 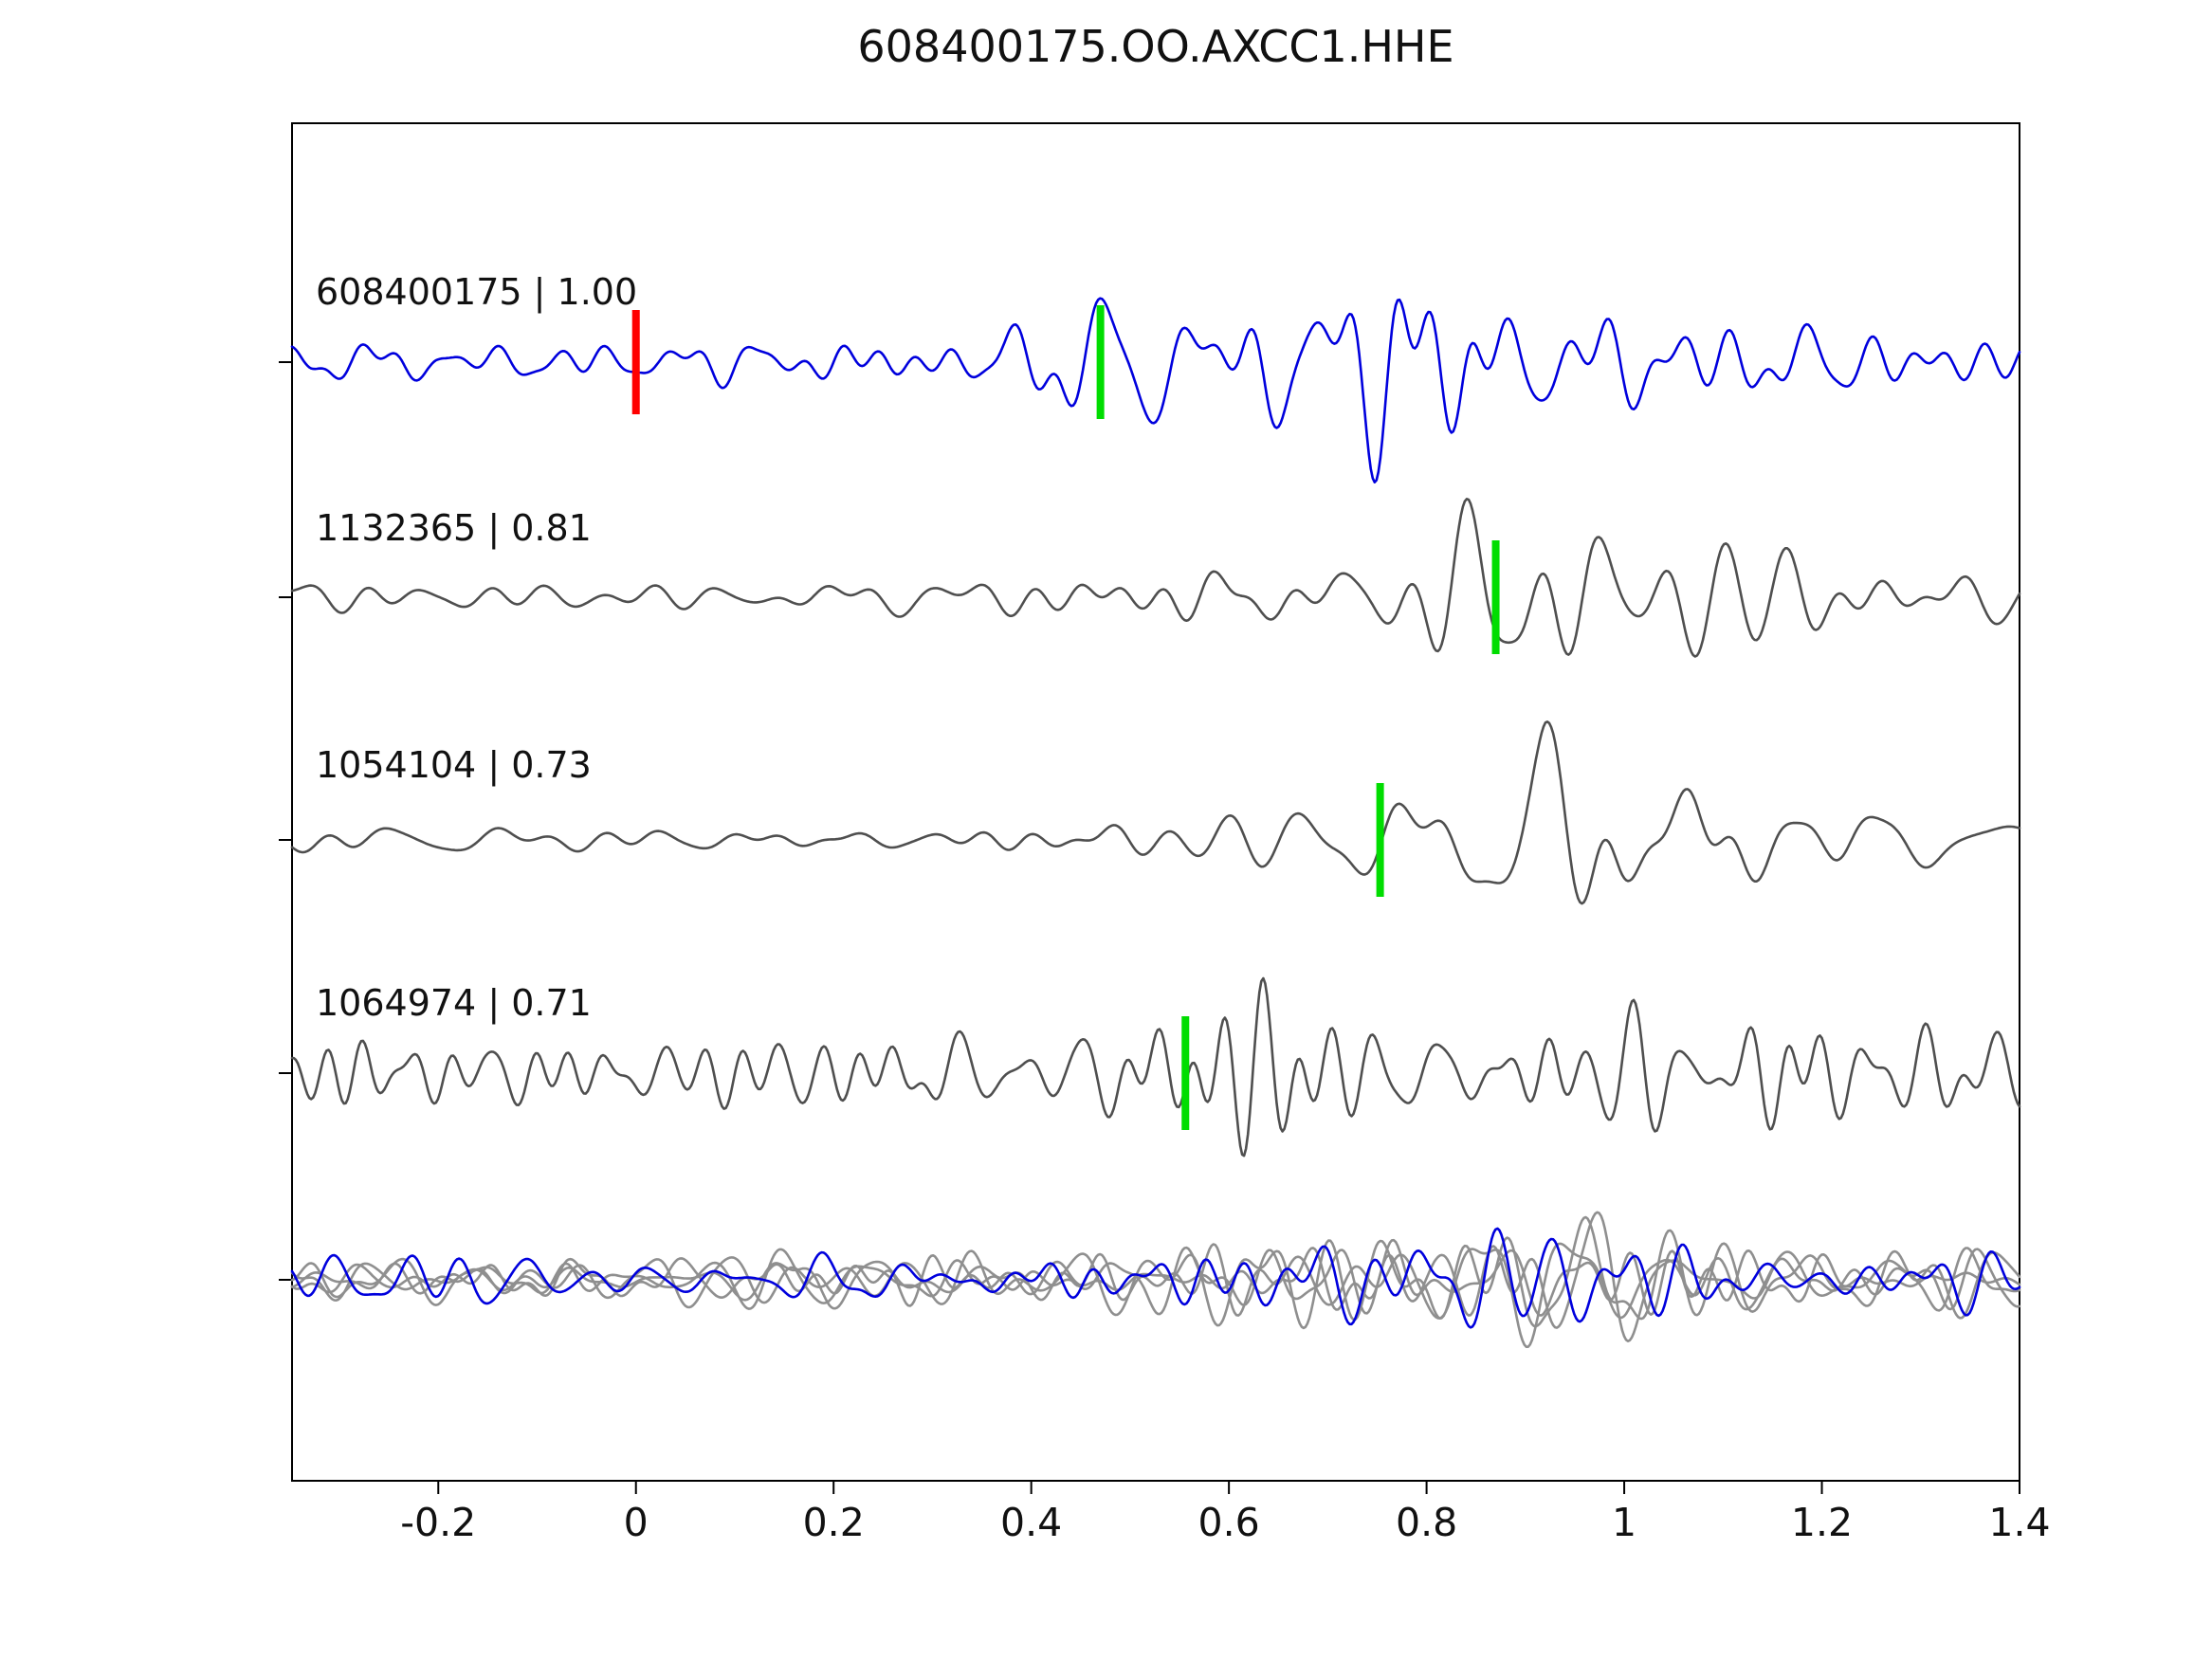 I want to click on x-tick-label: 1, so click(x=1624, y=1522).